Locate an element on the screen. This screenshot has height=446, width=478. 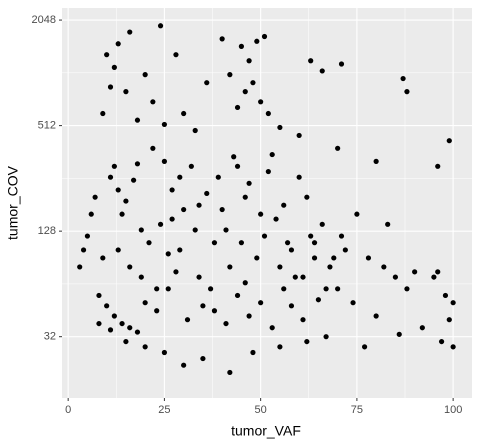
x-tick-label: 100 is located at coordinates (453, 410).